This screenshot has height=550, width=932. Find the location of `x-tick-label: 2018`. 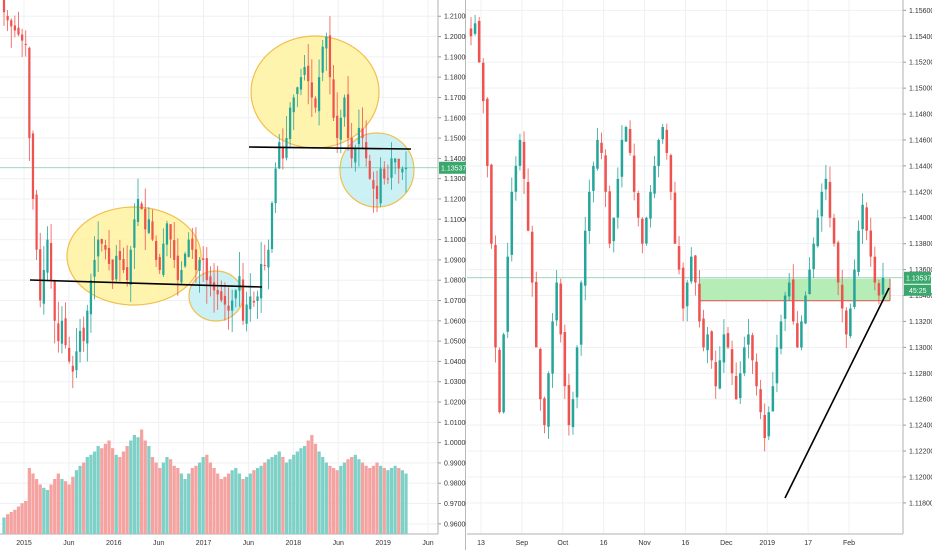

x-tick-label: 2018 is located at coordinates (294, 543).